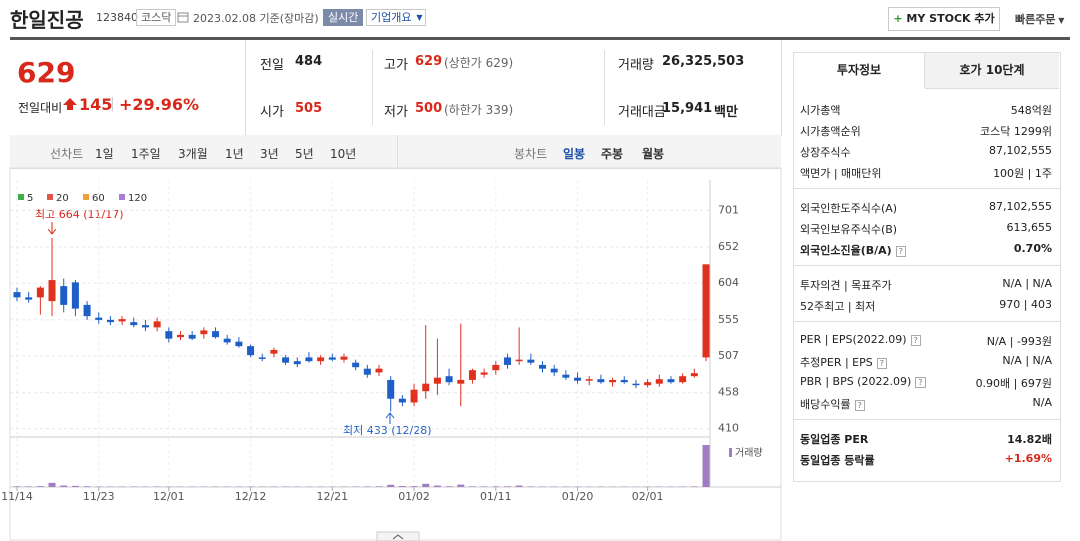 This screenshot has width=1080, height=541. I want to click on plus-icon: +, so click(900, 18).